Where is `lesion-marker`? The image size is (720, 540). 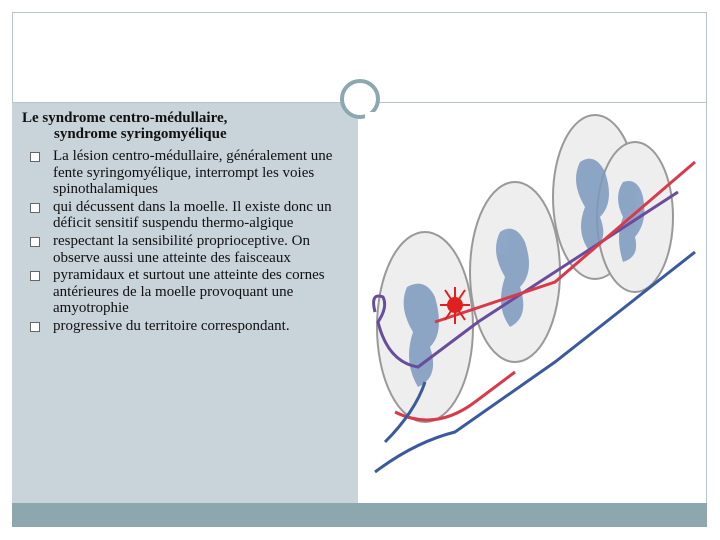 lesion-marker is located at coordinates (455, 305).